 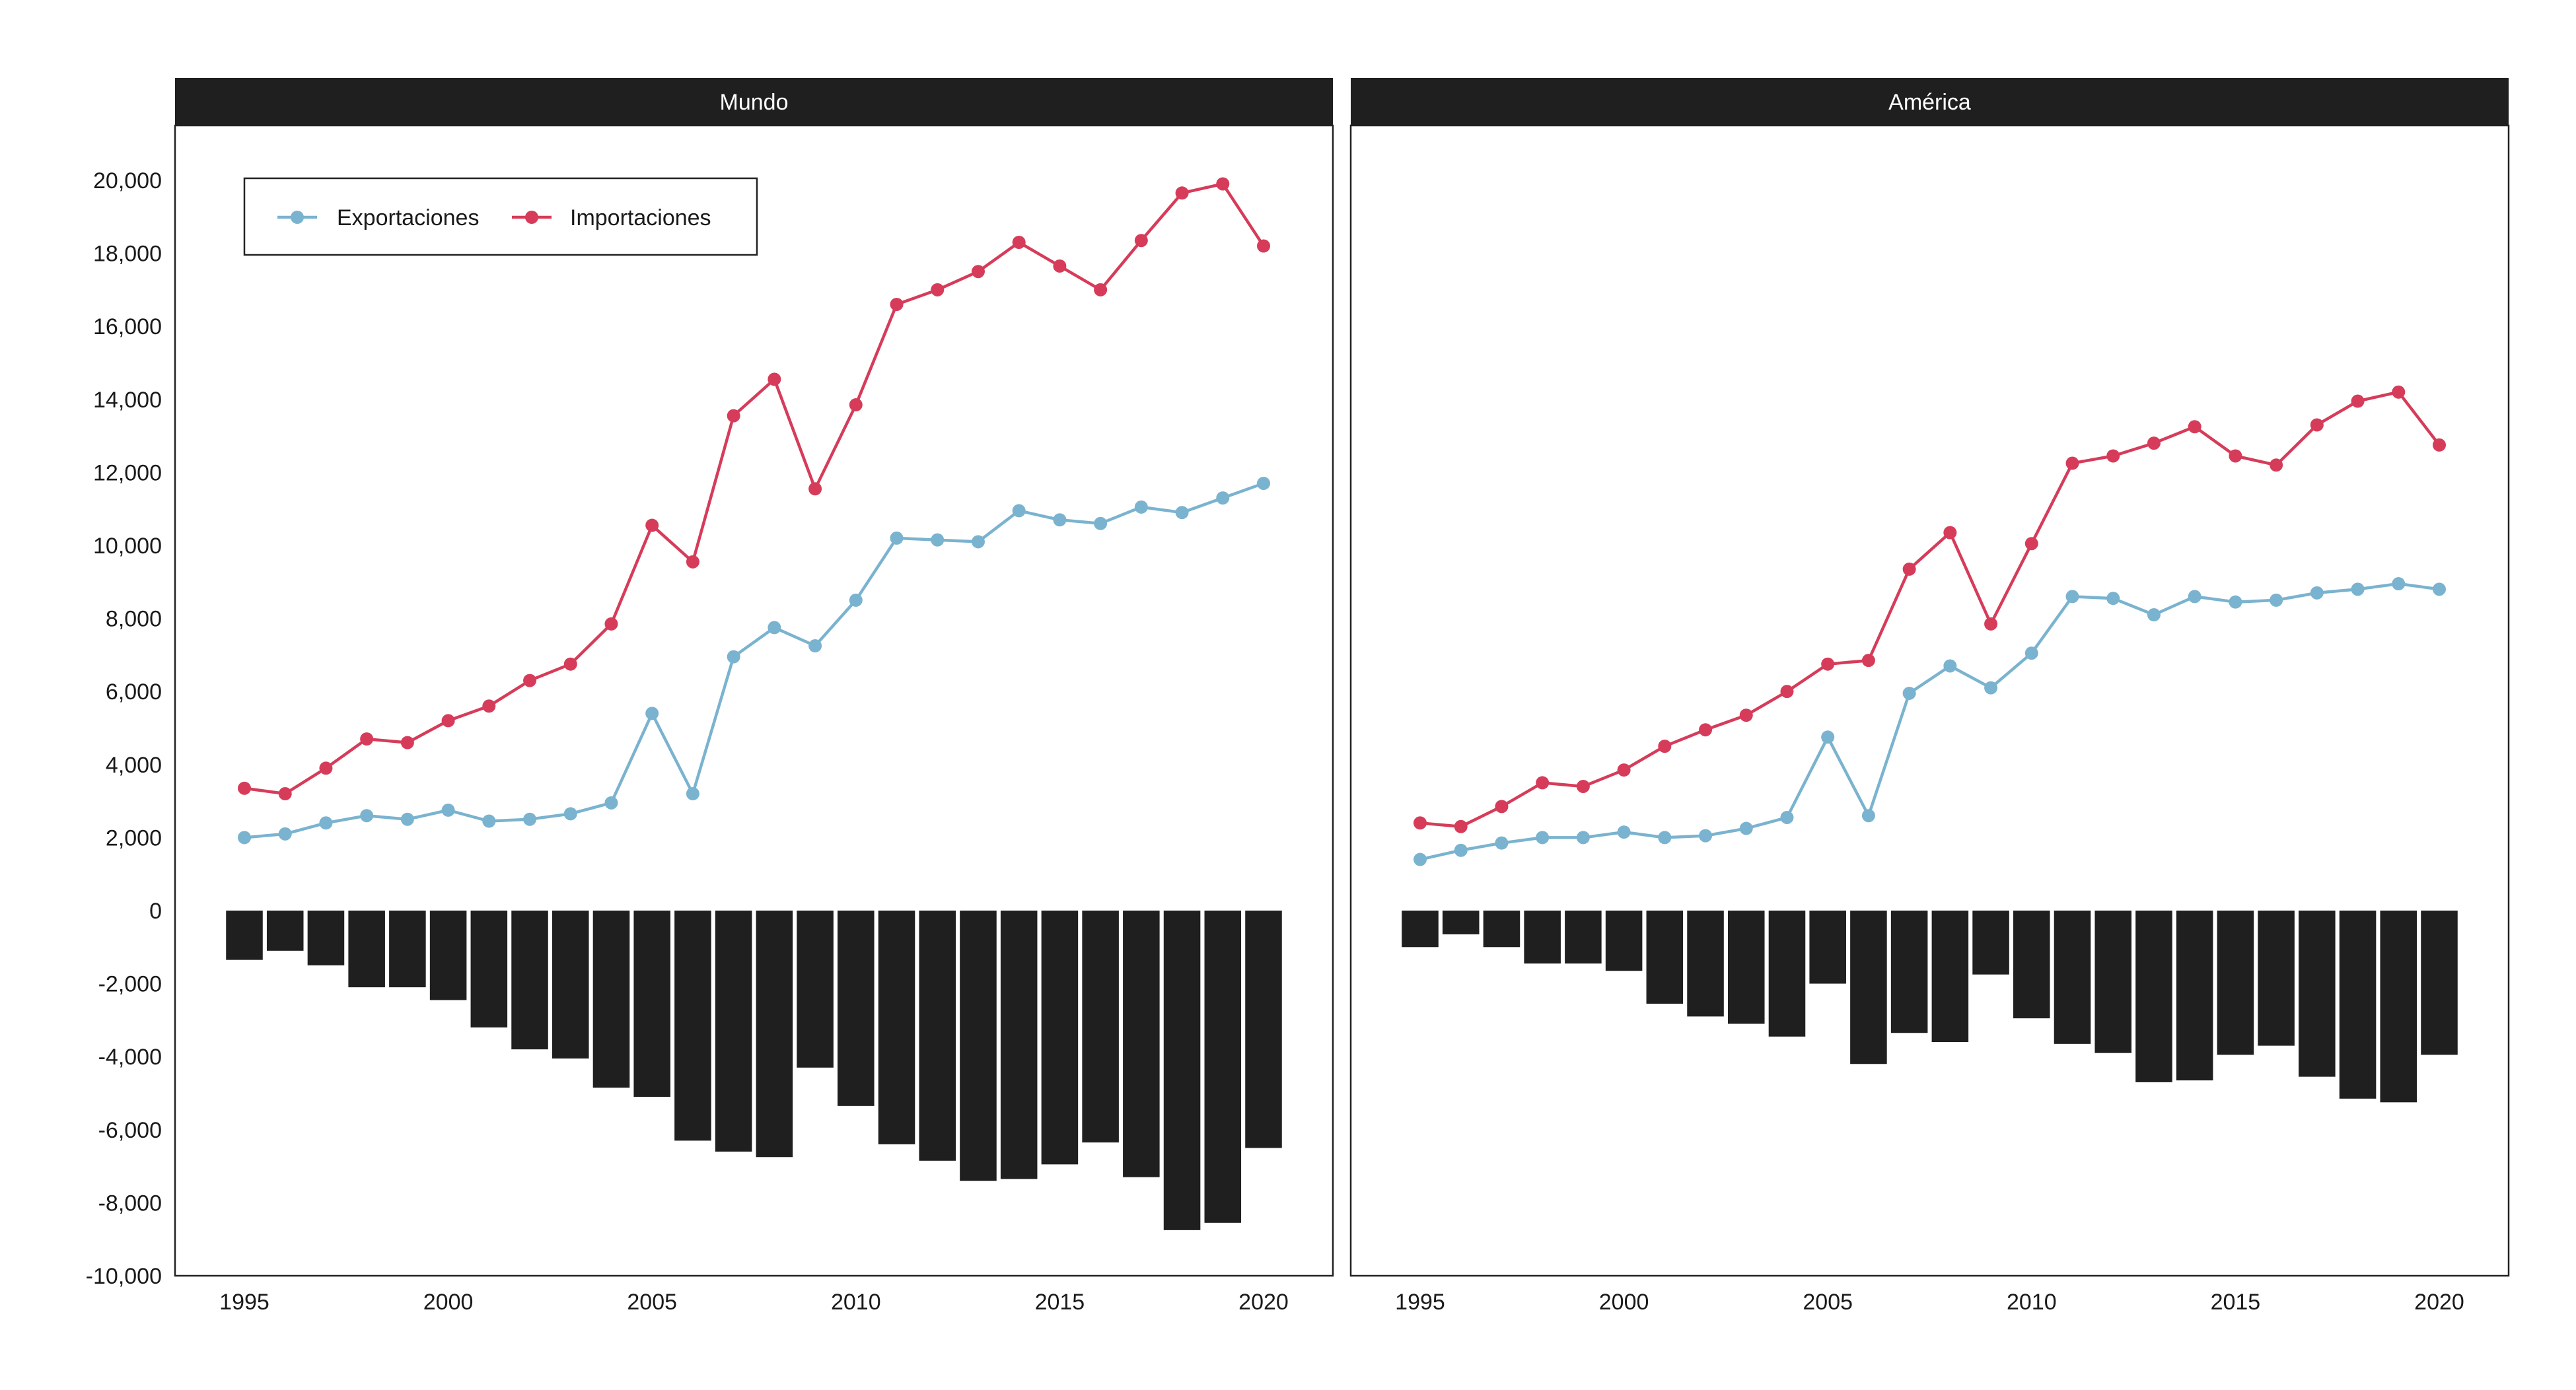 What do you see at coordinates (130, 984) in the screenshot?
I see `y-tick-label: -2,000` at bounding box center [130, 984].